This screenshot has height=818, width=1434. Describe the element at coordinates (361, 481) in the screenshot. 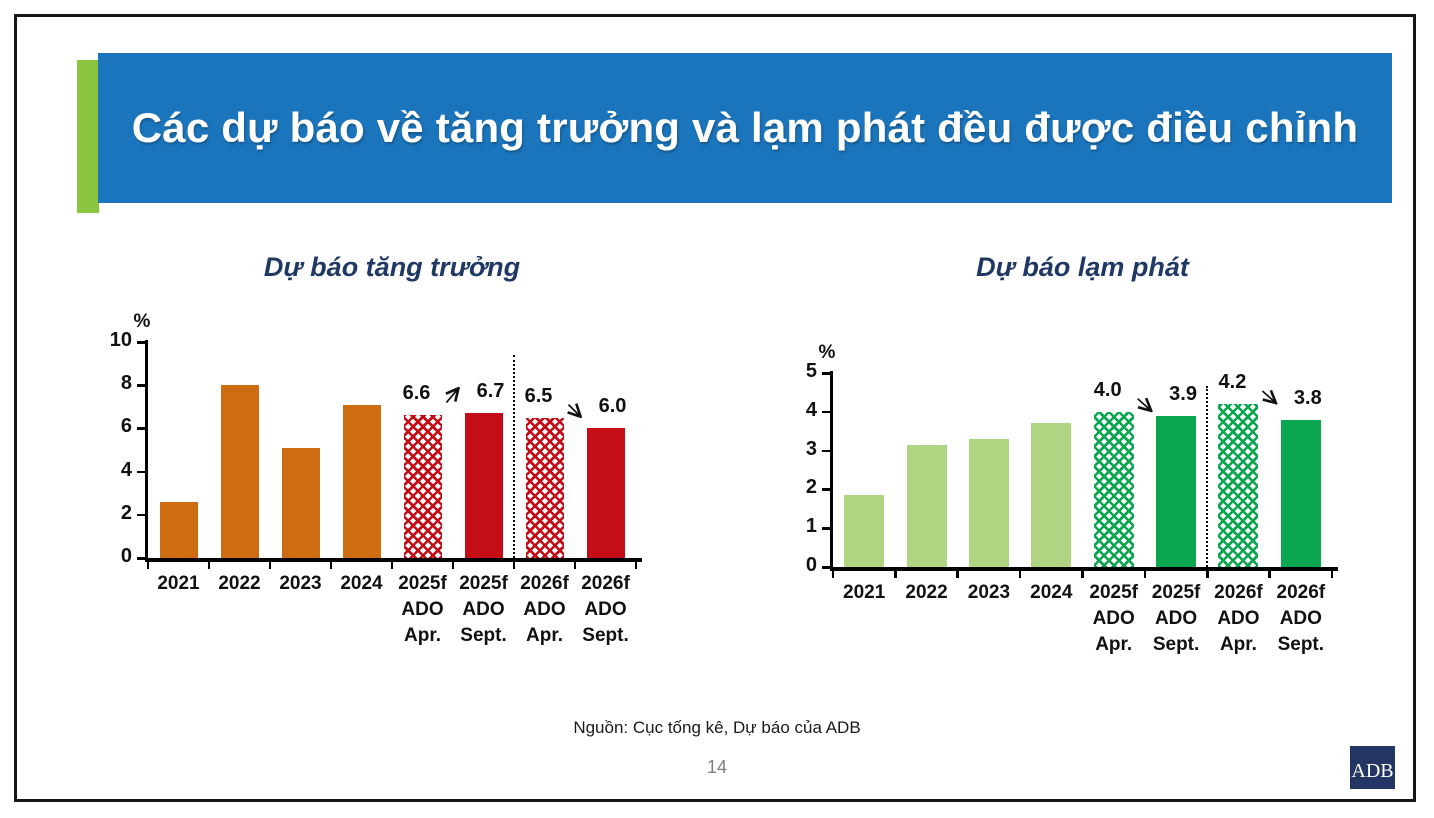

I see `bar-2024` at that location.